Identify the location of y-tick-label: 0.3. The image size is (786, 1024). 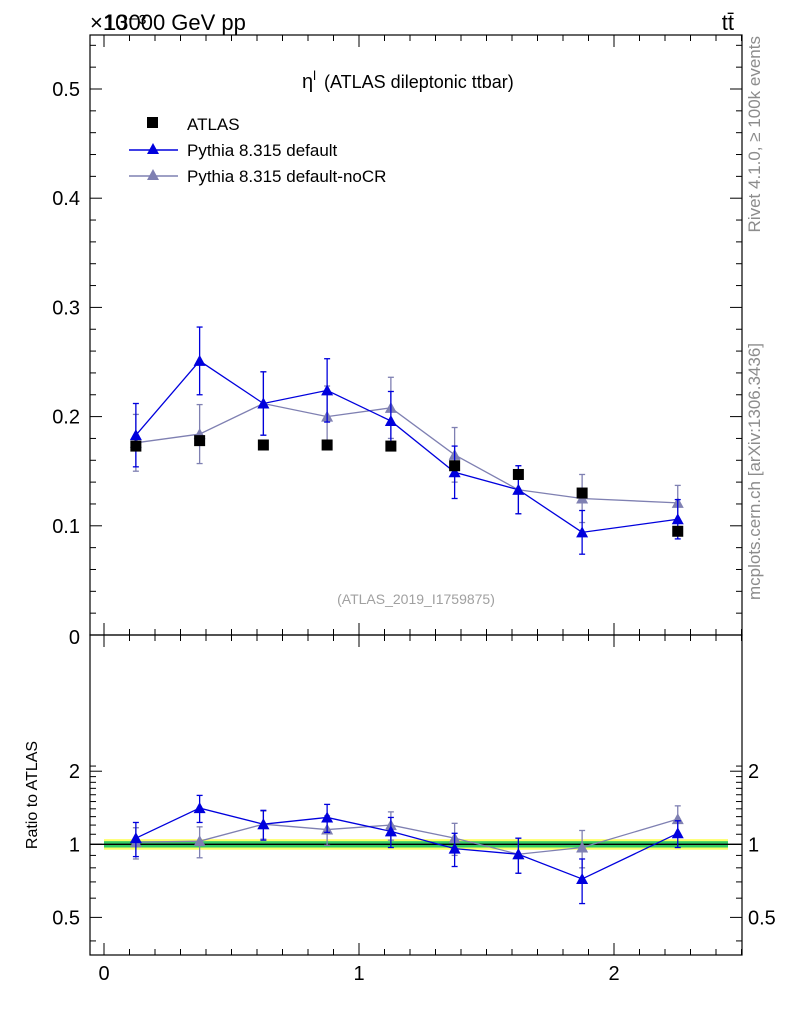
(66, 308).